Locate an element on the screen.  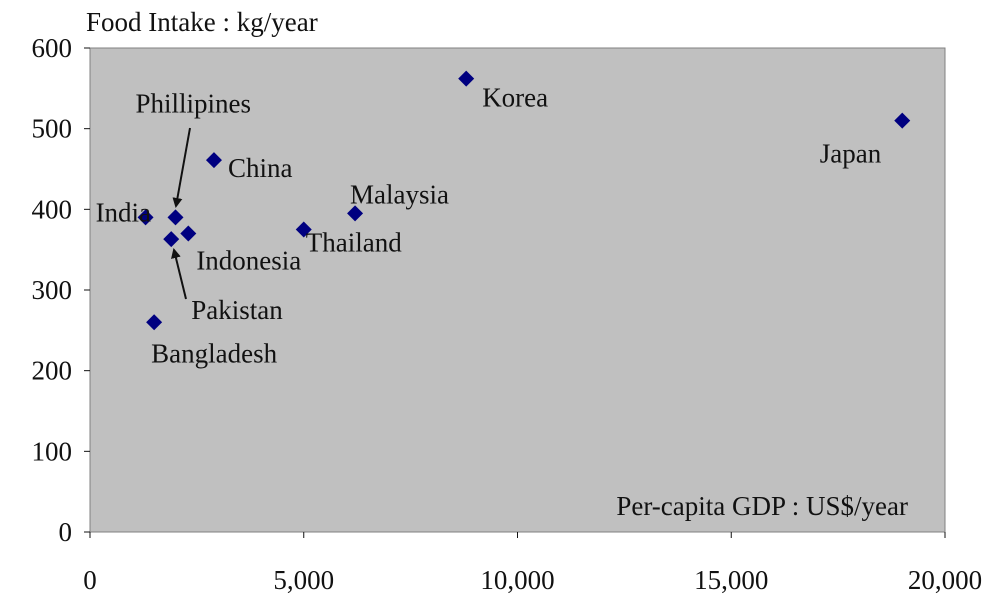
y-axis-label: Food Intake : kg/year is located at coordinates (202, 22).